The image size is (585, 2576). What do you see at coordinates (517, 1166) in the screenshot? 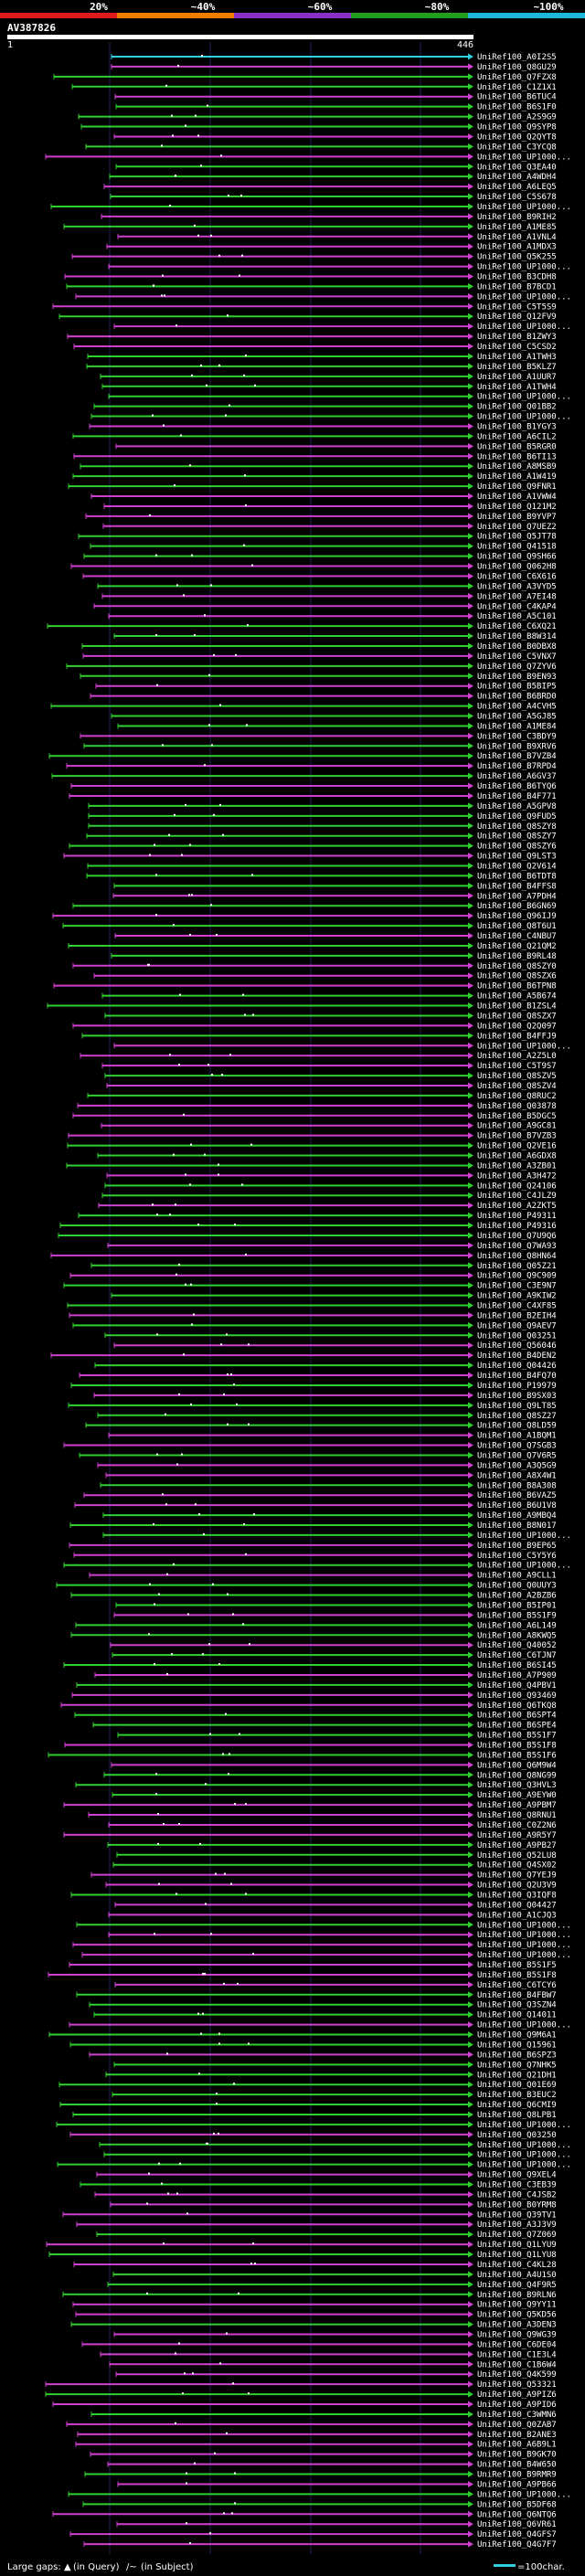
I see `hit-label: UniRef100_A3ZB01` at bounding box center [517, 1166].